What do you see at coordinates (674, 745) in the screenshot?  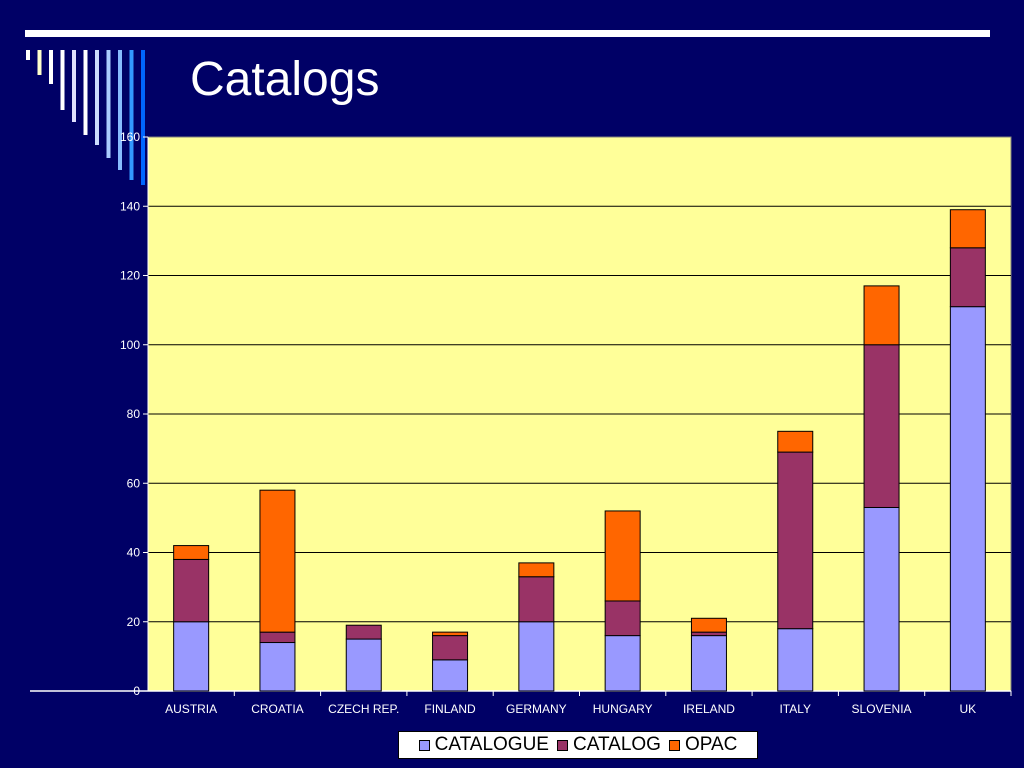 I see `legend-swatch-opac` at bounding box center [674, 745].